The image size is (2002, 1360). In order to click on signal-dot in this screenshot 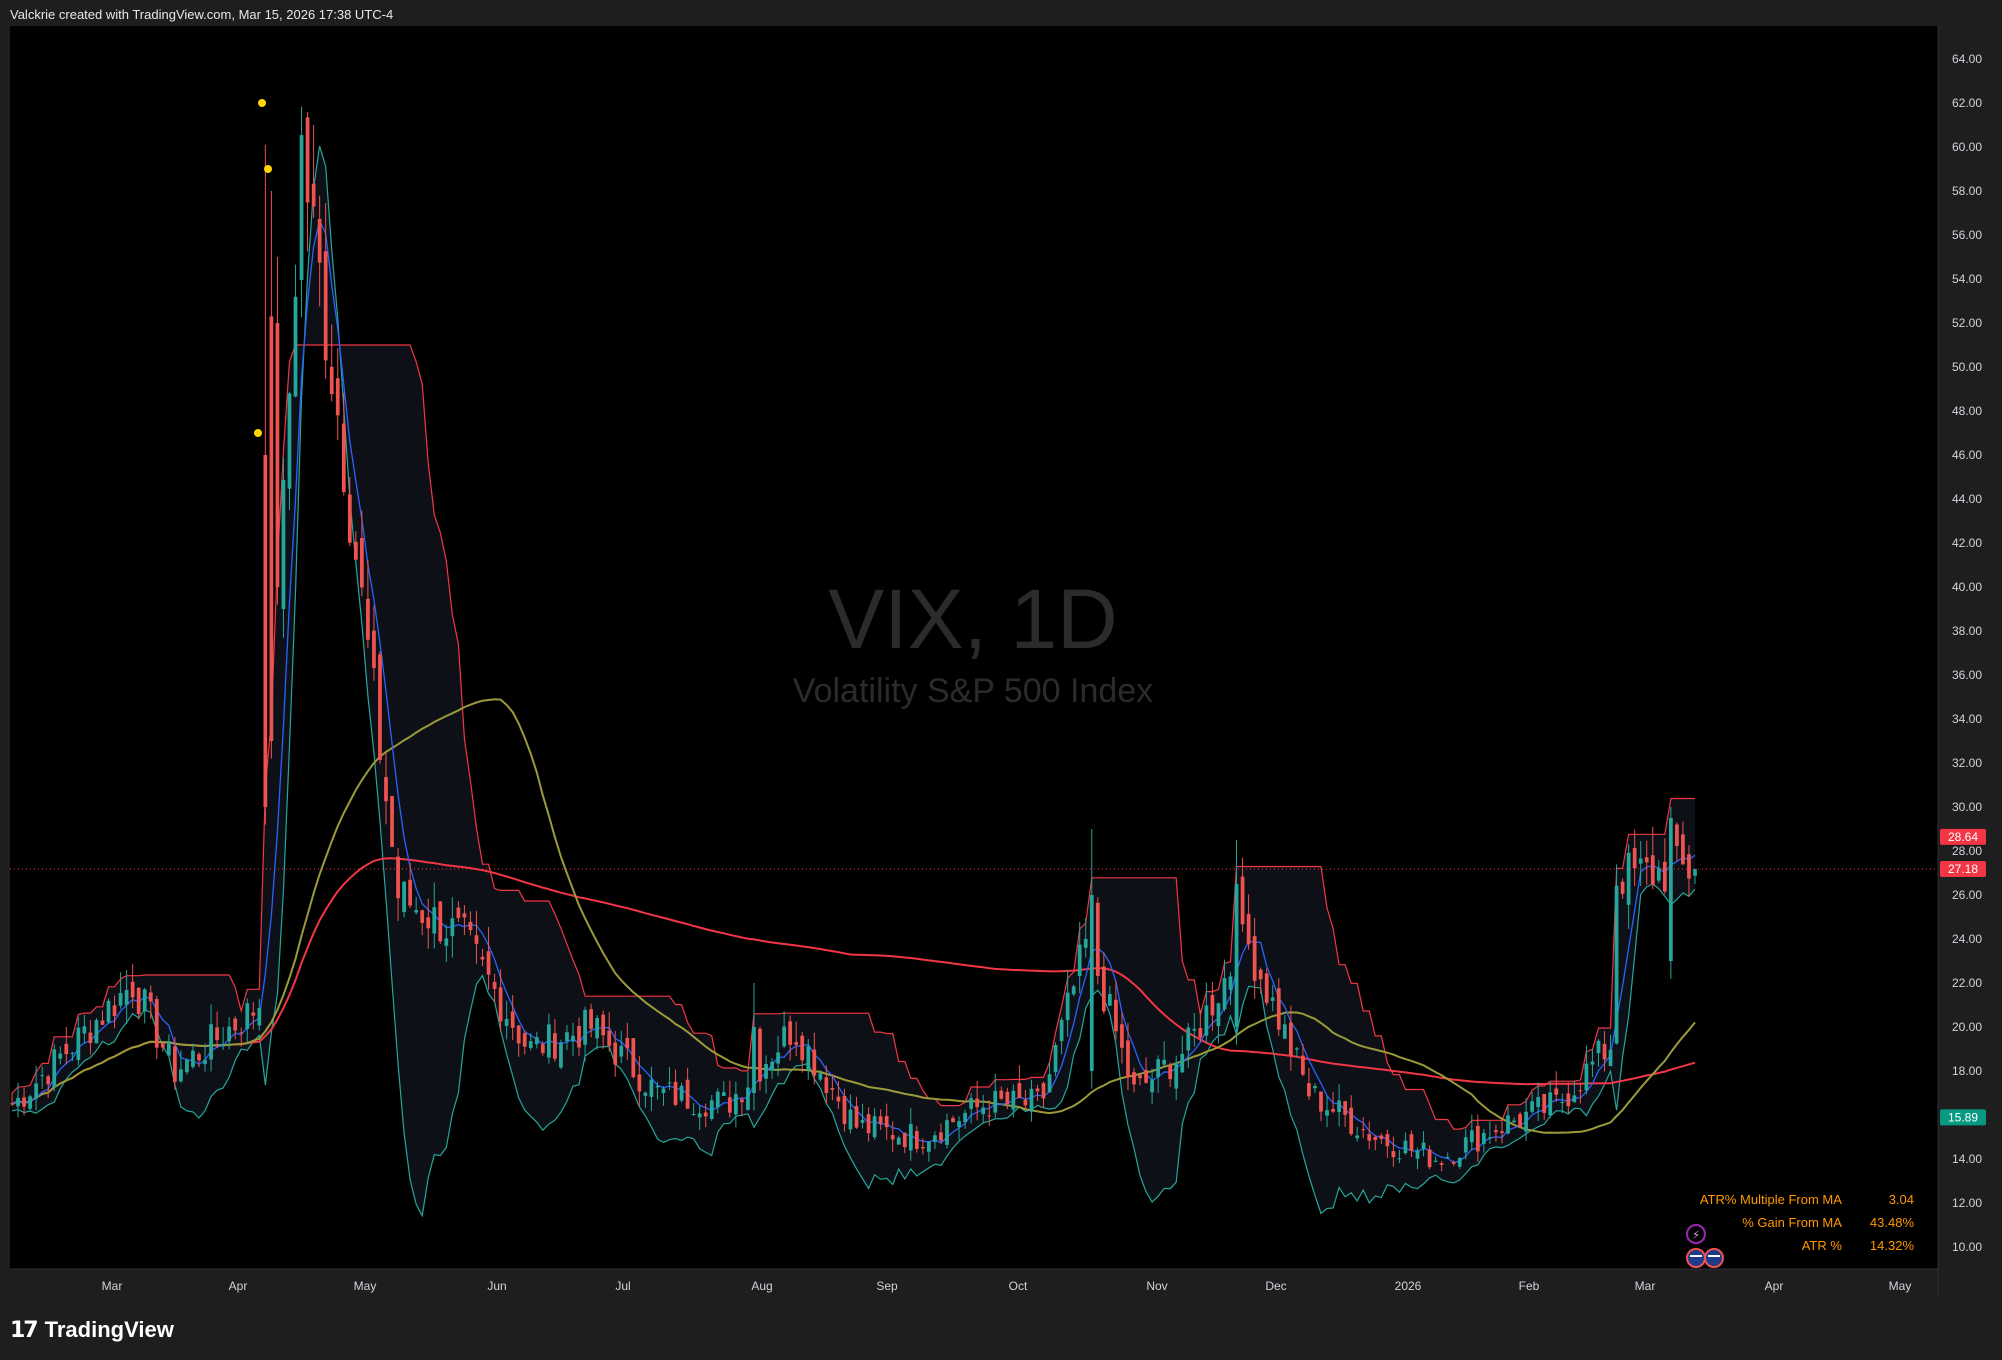, I will do `click(262, 103)`.